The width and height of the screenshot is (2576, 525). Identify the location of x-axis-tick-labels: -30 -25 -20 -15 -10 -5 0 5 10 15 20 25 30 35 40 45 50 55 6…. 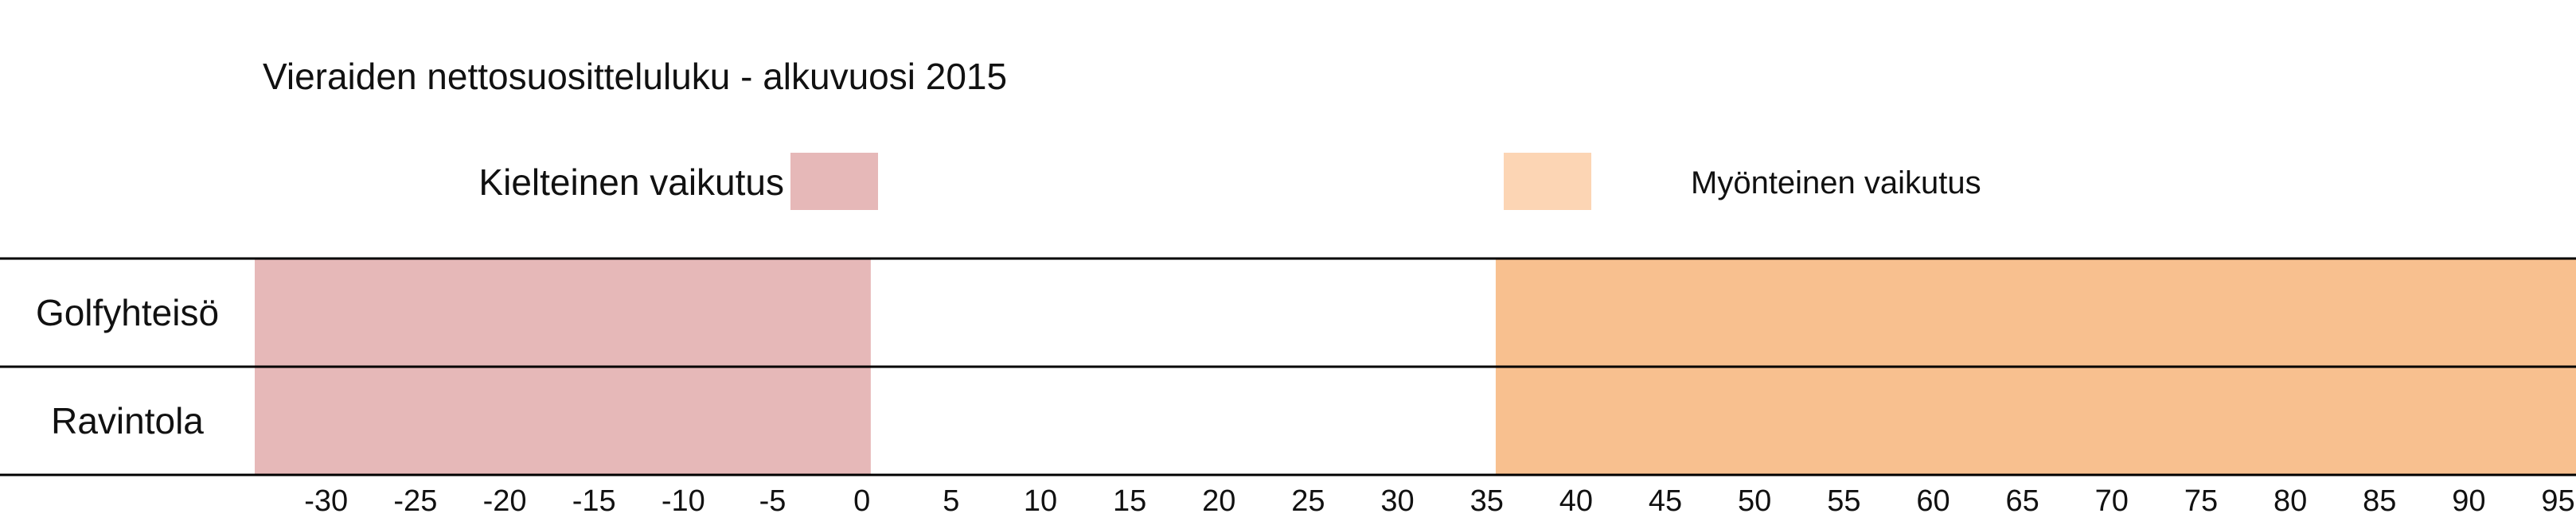
(1439, 501).